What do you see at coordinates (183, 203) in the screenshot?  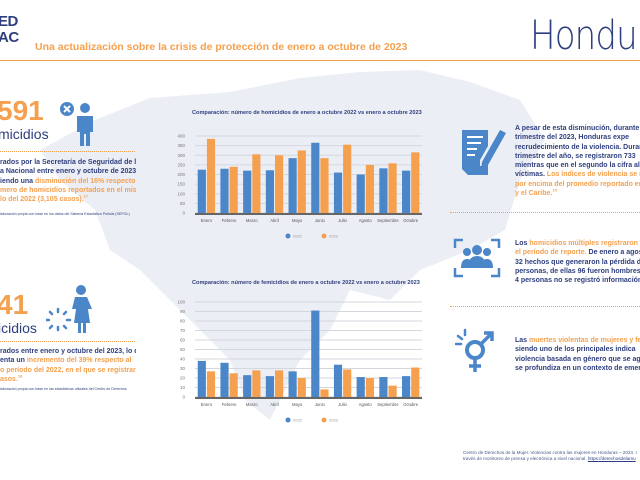 I see `y-tick-label: 50` at bounding box center [183, 203].